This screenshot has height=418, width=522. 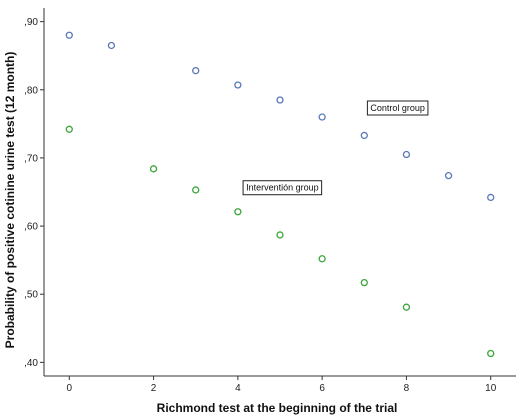 I want to click on annotations: Control group Interventión group, so click(x=335, y=148).